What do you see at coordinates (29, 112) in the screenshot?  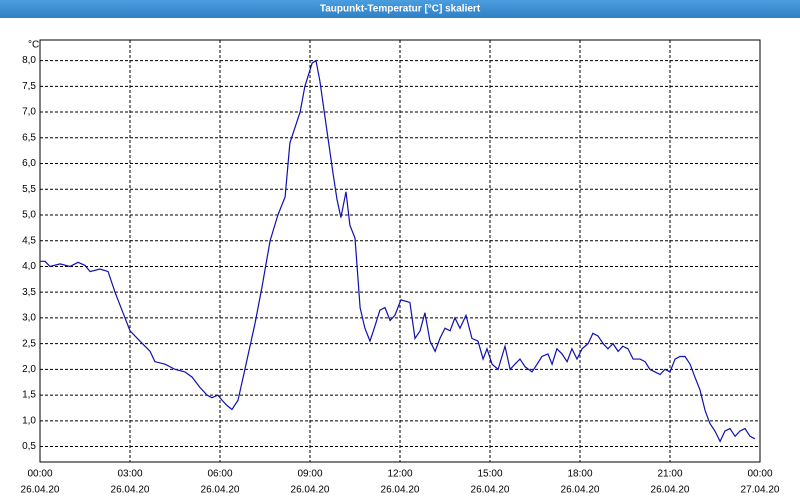 I see `y-tick-label: 7,0` at bounding box center [29, 112].